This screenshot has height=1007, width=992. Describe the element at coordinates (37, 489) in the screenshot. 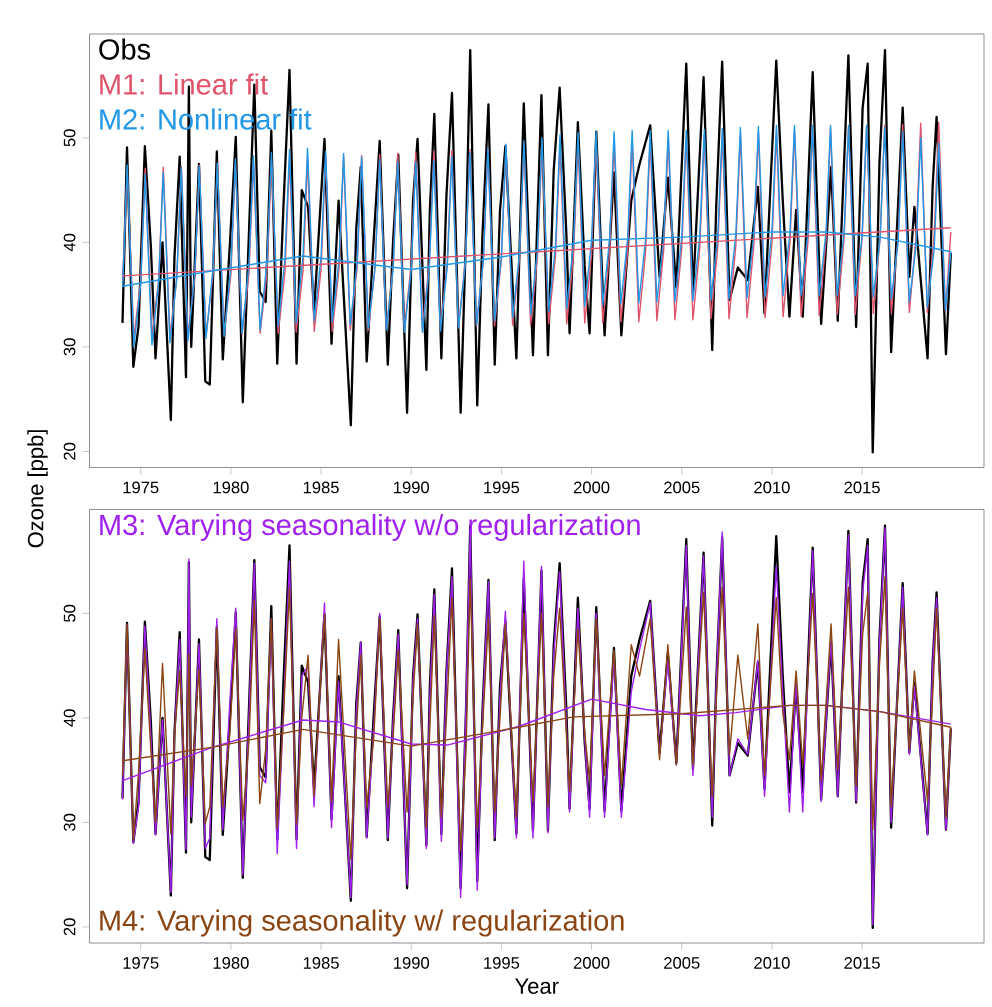

I see `y-axis-title: Ozone [ppb]` at that location.